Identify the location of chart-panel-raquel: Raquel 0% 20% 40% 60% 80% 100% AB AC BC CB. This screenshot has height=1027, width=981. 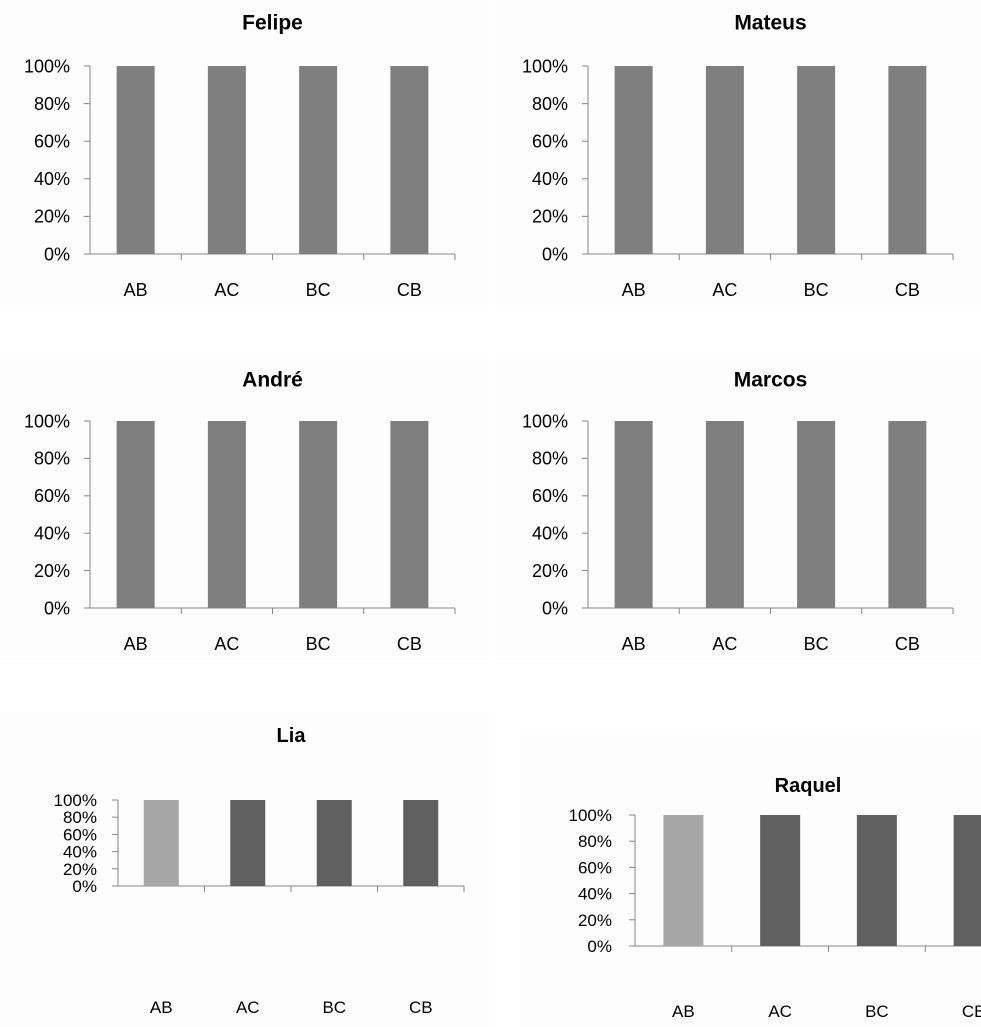
(750, 881).